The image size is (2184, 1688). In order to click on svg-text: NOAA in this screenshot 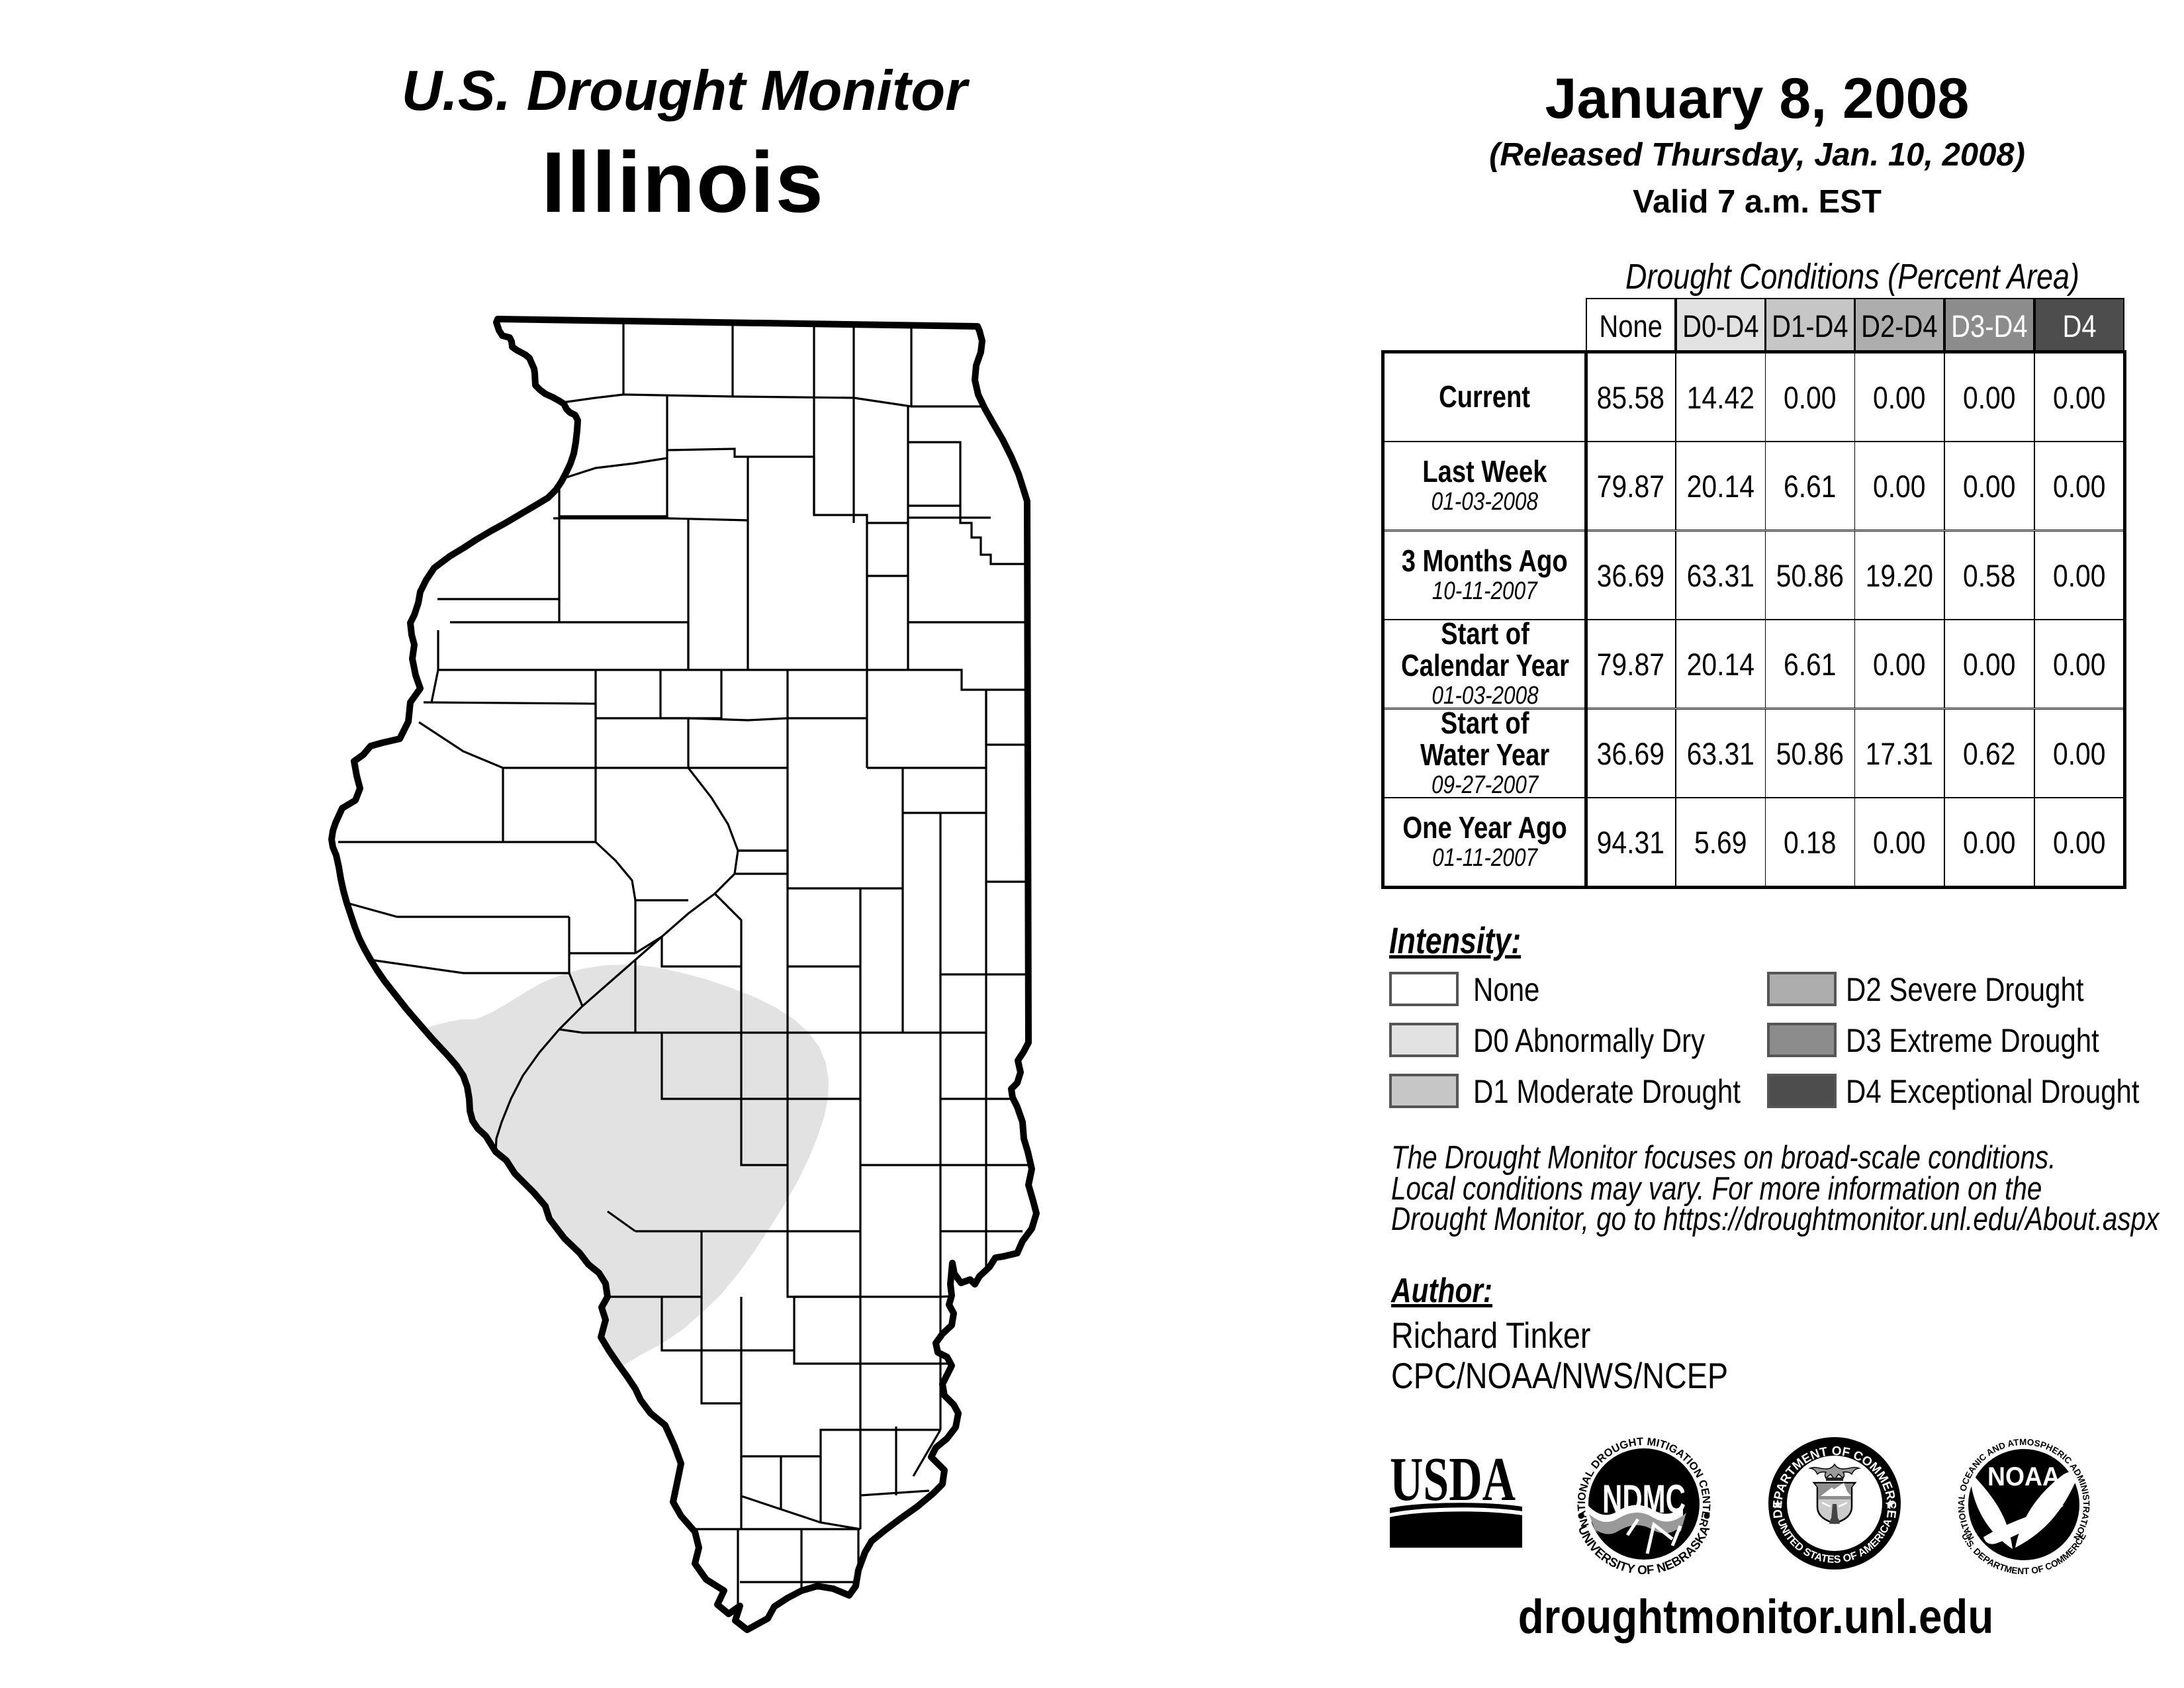, I will do `click(2023, 1477)`.